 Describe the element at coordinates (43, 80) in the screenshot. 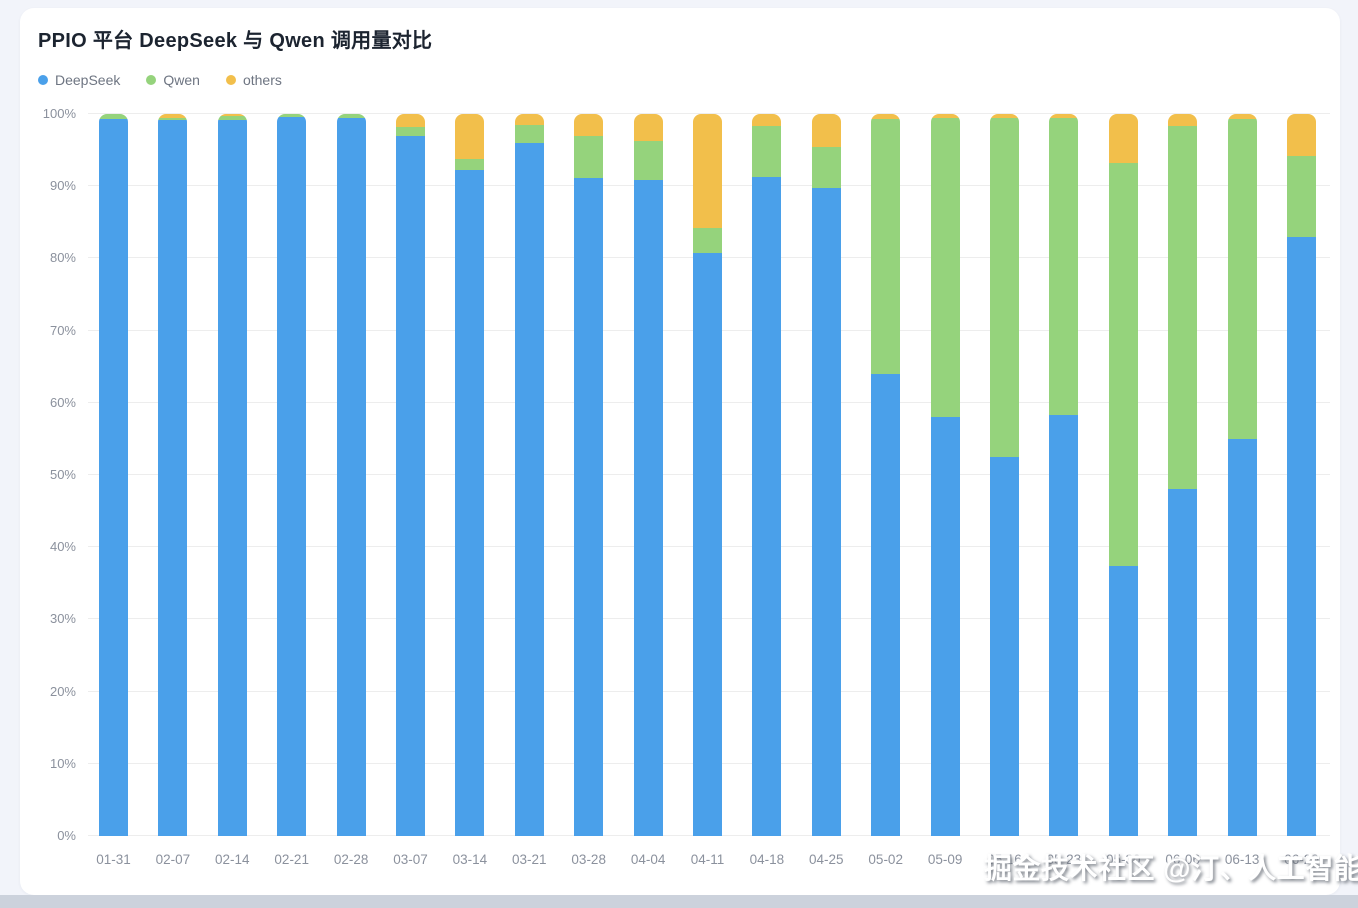

I see `legend-dot-icon` at that location.